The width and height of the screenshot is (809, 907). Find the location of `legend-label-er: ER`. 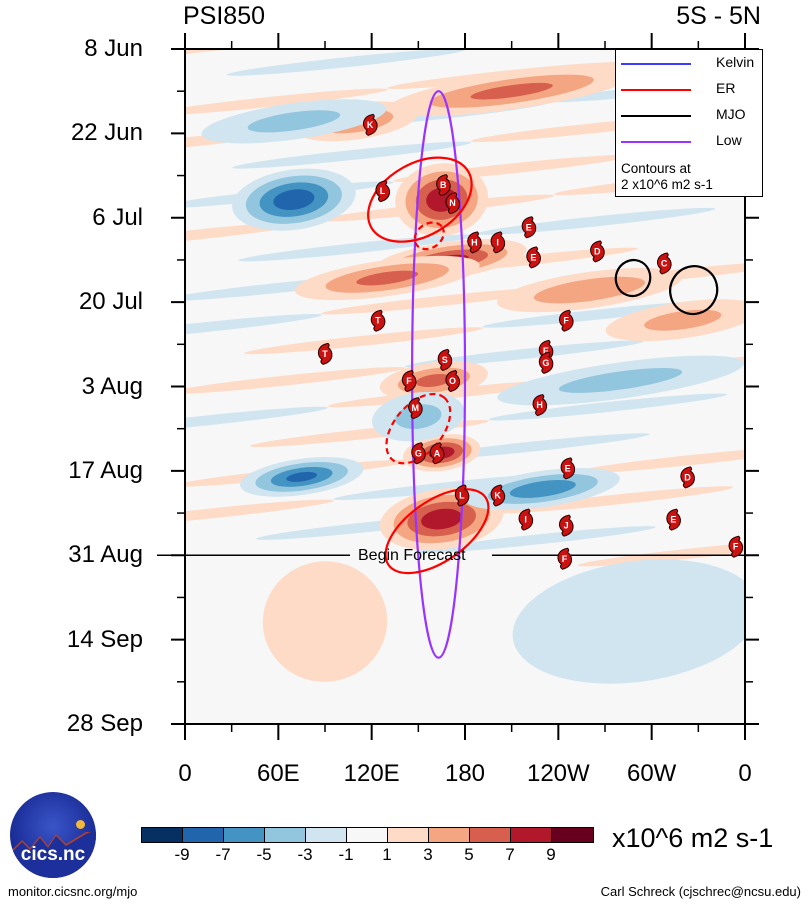

legend-label-er: ER is located at coordinates (726, 88).